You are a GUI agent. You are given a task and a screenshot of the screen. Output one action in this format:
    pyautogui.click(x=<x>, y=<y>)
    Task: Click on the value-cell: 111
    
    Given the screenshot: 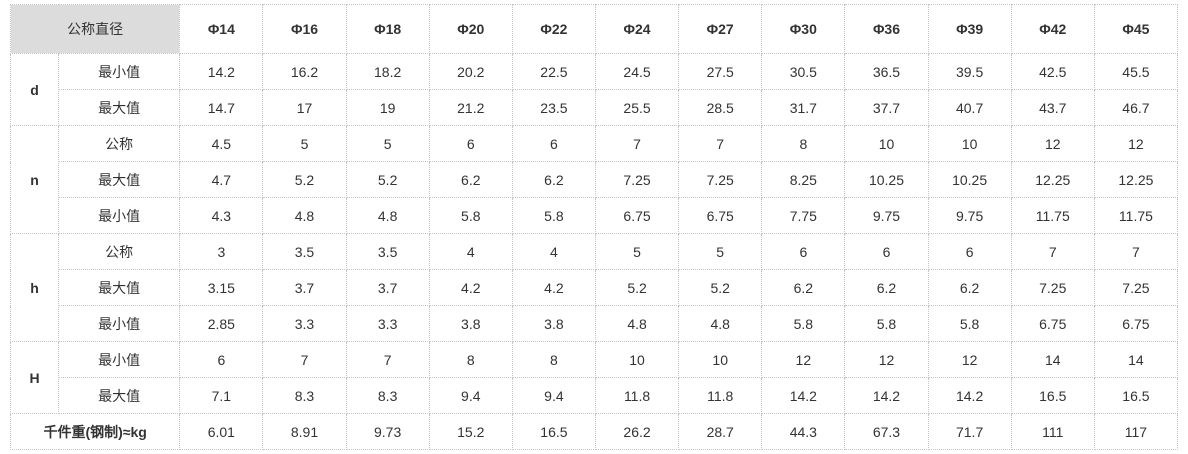 What is the action you would take?
    pyautogui.click(x=1052, y=431)
    